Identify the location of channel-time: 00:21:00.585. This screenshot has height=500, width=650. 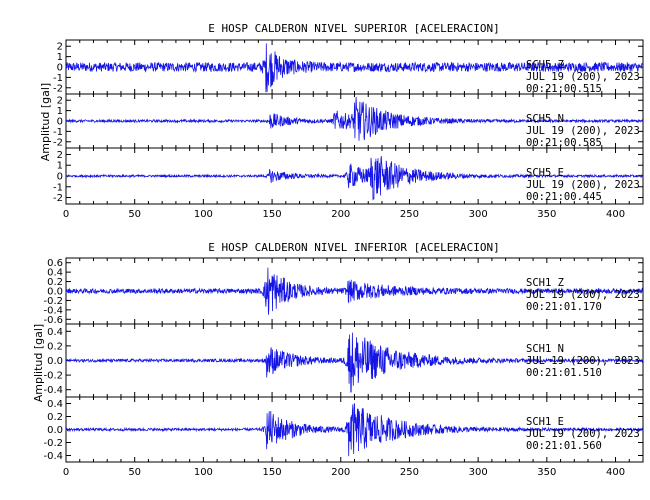
(564, 143).